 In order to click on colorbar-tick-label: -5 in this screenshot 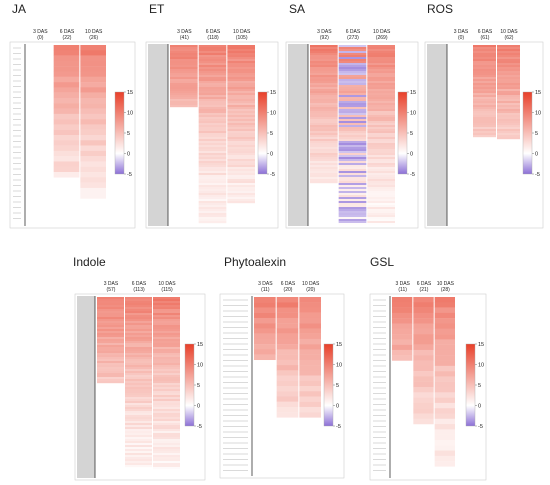, I will do `click(272, 175)`.